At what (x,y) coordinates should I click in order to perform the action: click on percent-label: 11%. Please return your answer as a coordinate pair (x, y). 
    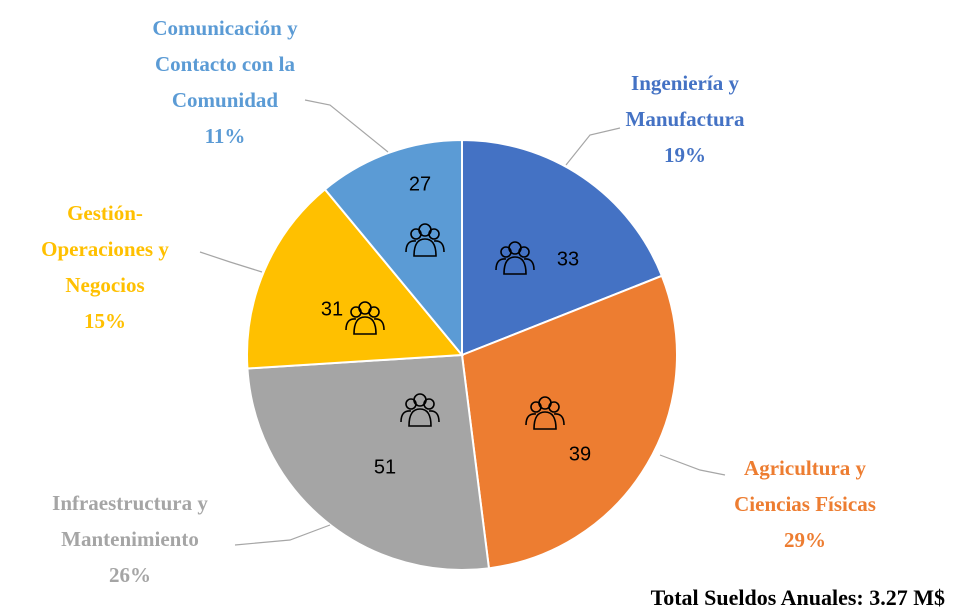
    Looking at the image, I should click on (225, 136).